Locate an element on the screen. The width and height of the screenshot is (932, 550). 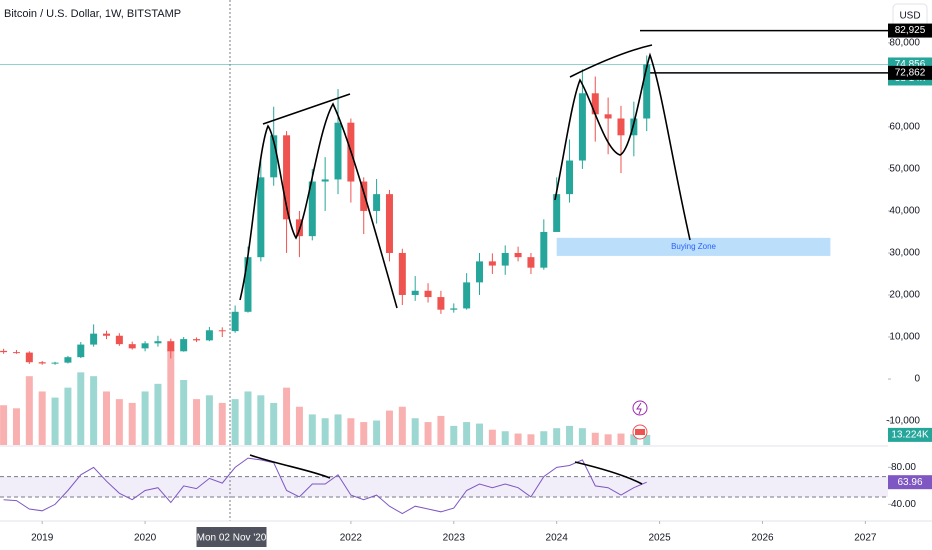
event-icon is located at coordinates (640, 408).